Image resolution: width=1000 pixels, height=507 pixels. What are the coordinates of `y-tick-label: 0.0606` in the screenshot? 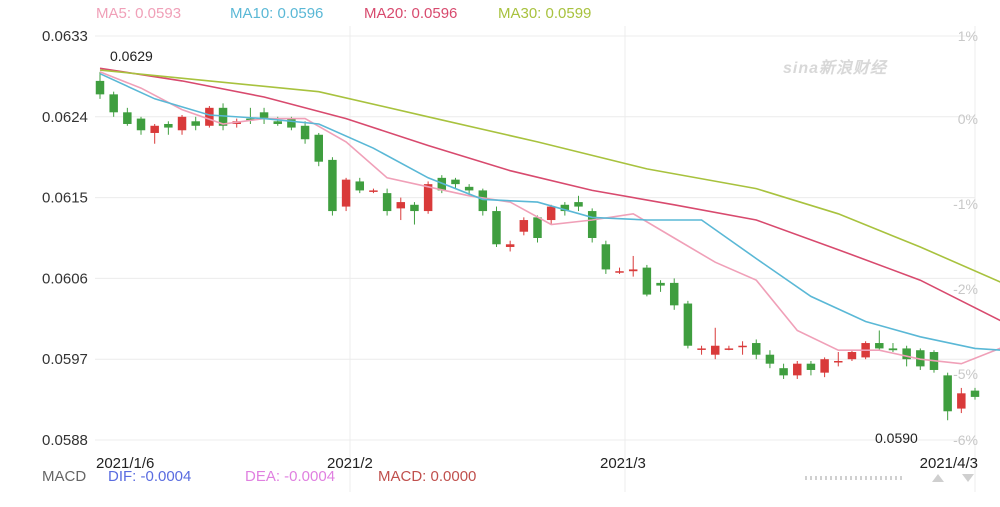 It's located at (65, 278).